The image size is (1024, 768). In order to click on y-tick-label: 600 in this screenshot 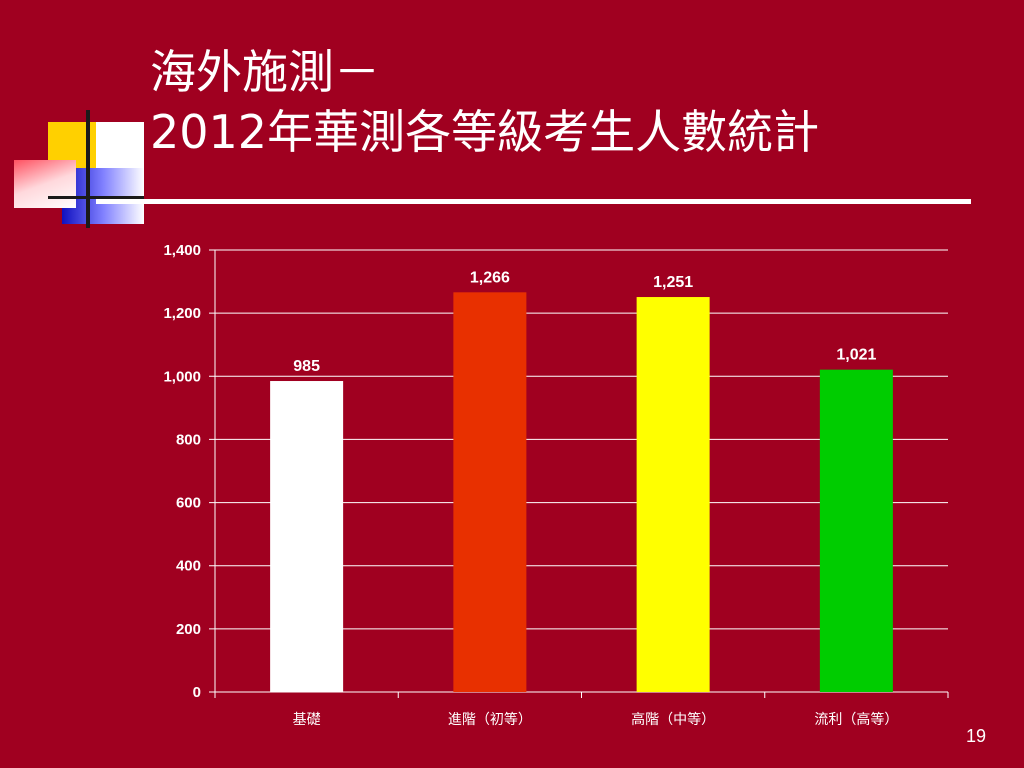, I will do `click(188, 503)`.